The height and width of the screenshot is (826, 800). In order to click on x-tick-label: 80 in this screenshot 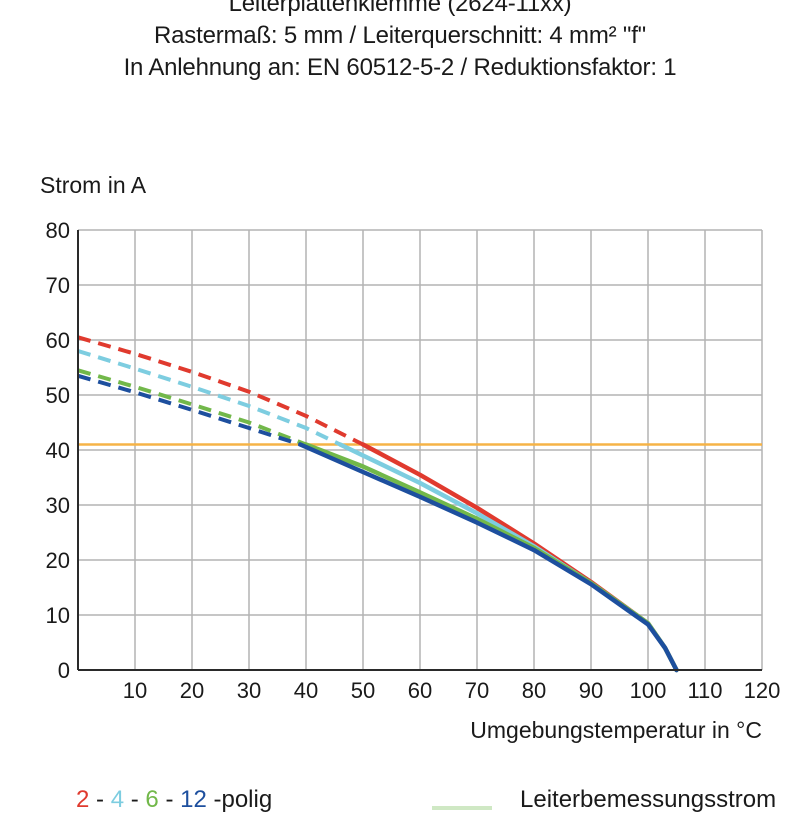, I will do `click(534, 690)`.